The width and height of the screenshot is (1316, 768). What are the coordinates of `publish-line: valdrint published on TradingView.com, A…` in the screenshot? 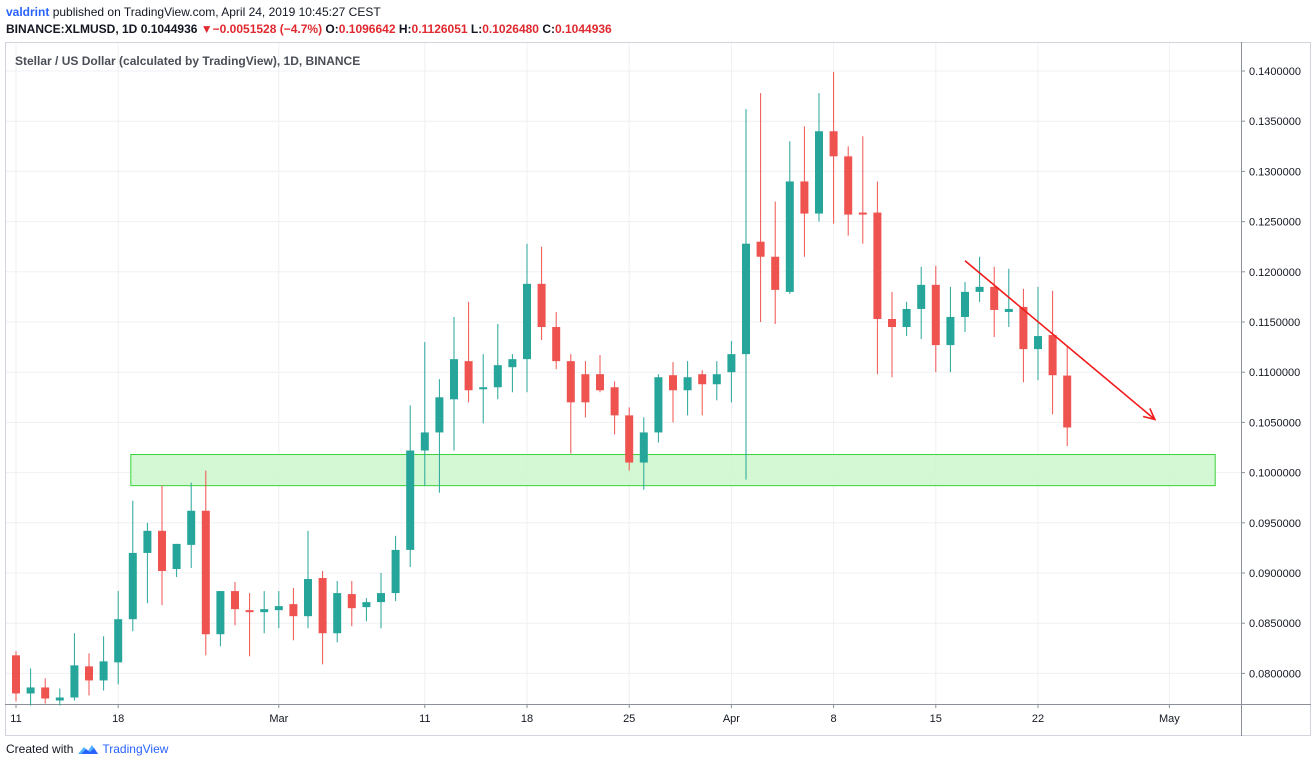 It's located at (193, 12).